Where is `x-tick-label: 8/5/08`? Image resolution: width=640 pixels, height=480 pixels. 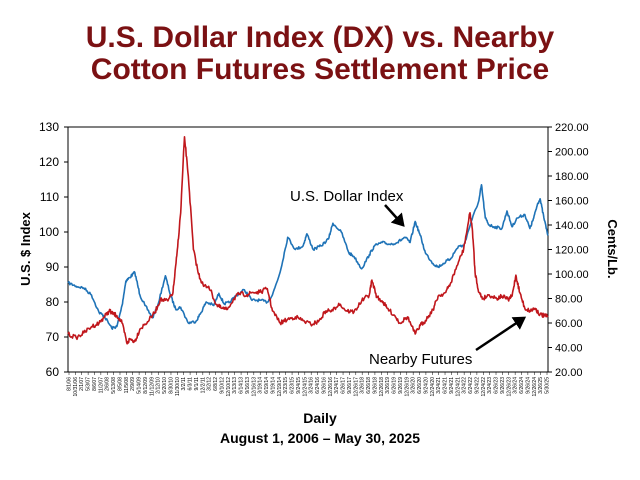
x-tick-label: 8/5/08 is located at coordinates (120, 384).